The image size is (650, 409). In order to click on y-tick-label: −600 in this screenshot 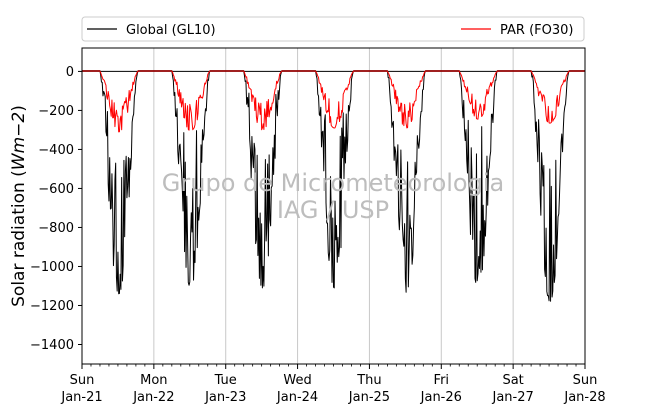, I will do `click(56, 189)`.